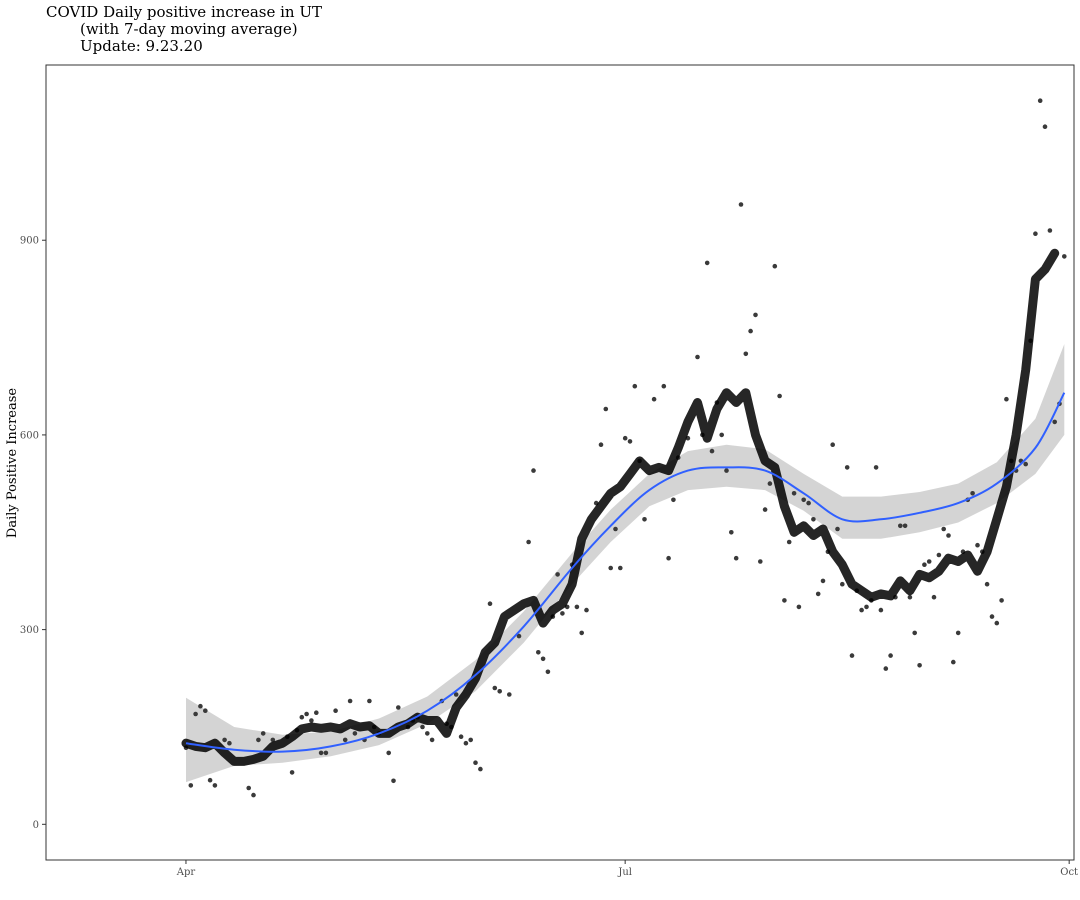  Describe the element at coordinates (29, 435) in the screenshot. I see `y-tick-label: 600` at that location.